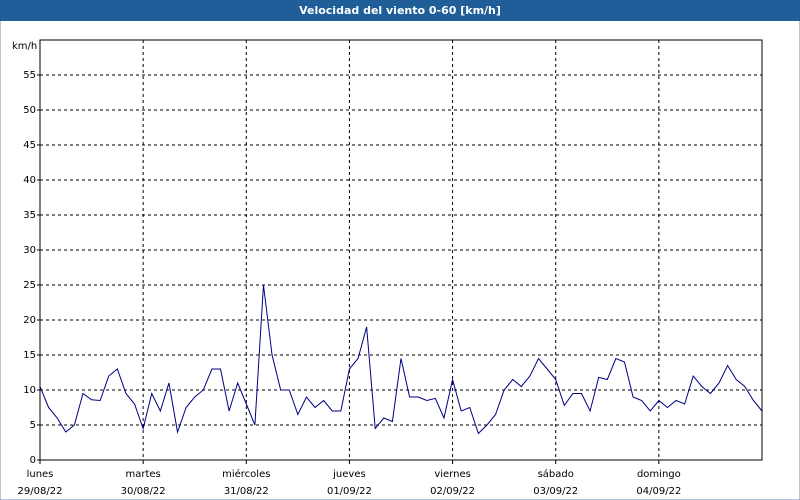 The height and width of the screenshot is (500, 800). What do you see at coordinates (29, 180) in the screenshot?
I see `y-tick-label: 40` at bounding box center [29, 180].